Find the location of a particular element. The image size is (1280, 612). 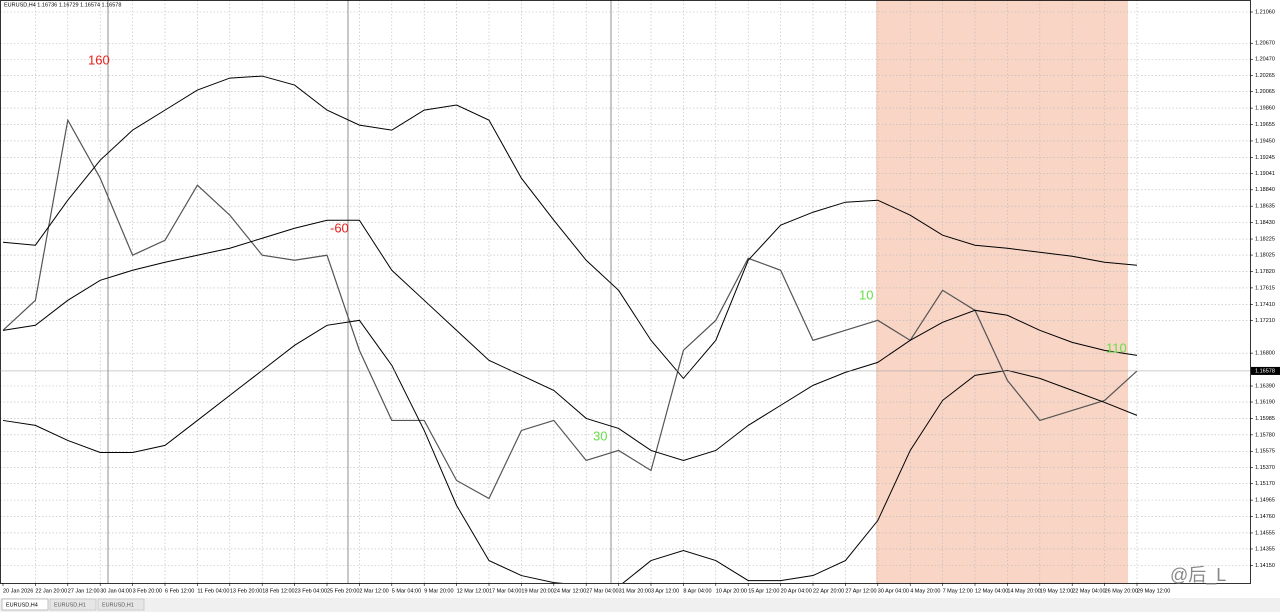

x-tick-label: 19 Mar 20:00 is located at coordinates (537, 591).